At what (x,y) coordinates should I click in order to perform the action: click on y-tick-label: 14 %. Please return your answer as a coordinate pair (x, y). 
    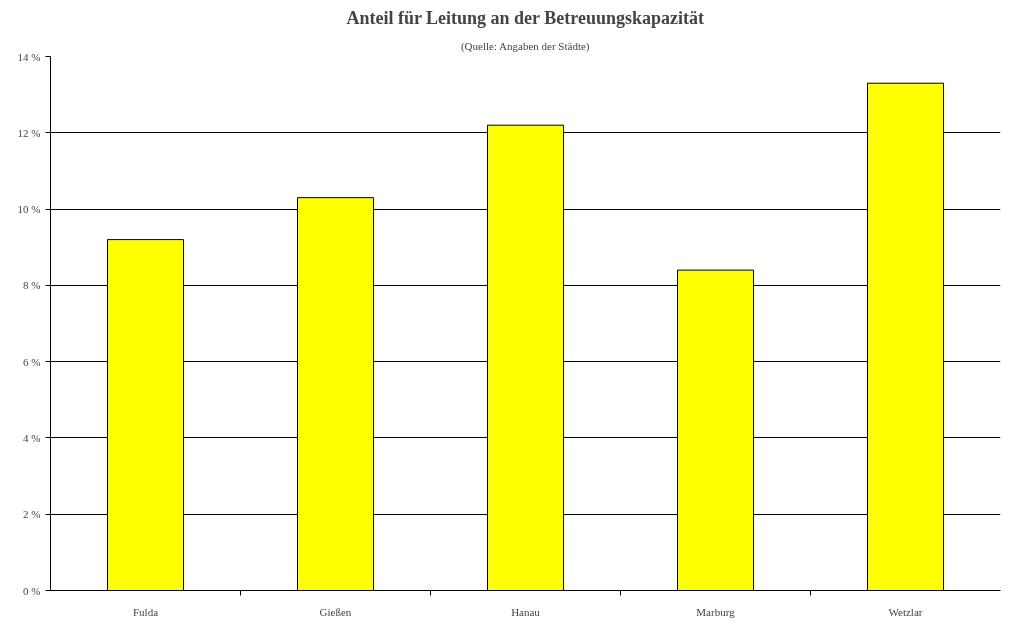
    Looking at the image, I should click on (29, 56).